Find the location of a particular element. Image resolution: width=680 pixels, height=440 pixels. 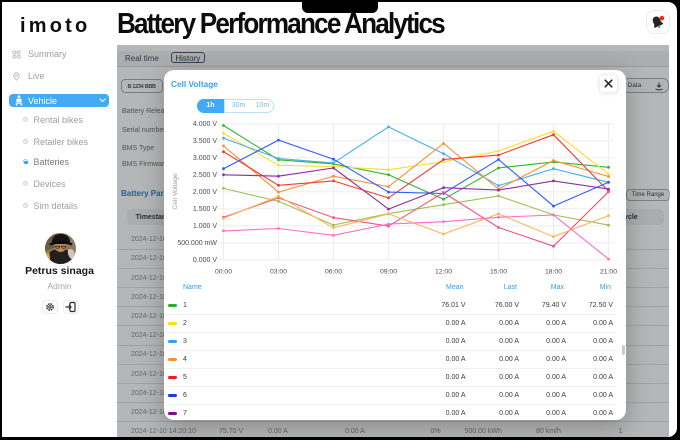

svg-text: 3.000 V is located at coordinates (205, 158).